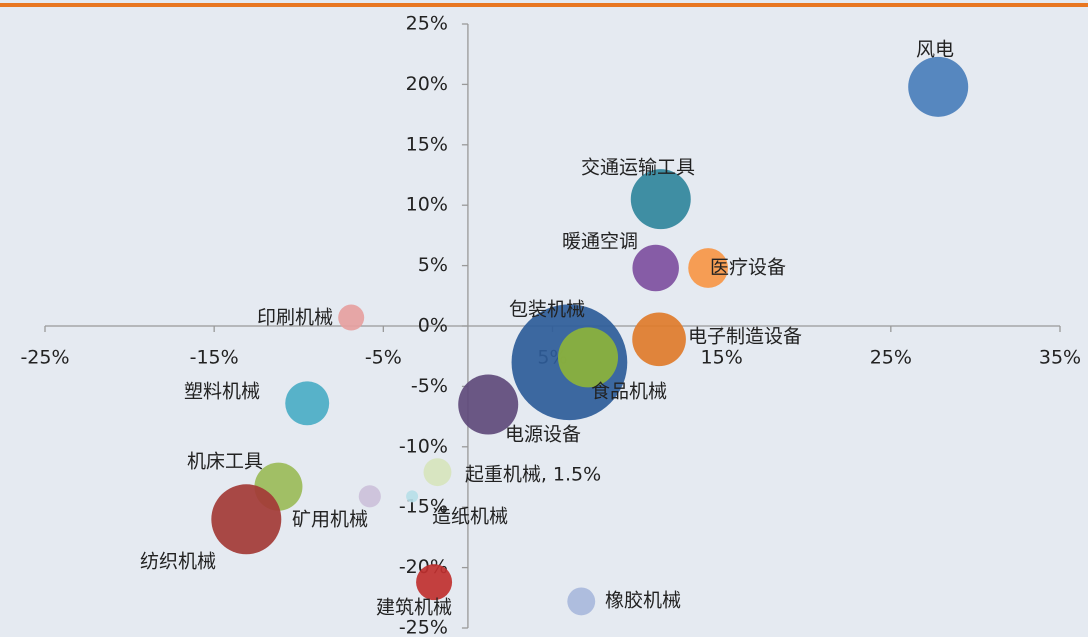 The image size is (1088, 637). What do you see at coordinates (638, 168) in the screenshot?
I see `bubble-label: 交通运输工具` at bounding box center [638, 168].